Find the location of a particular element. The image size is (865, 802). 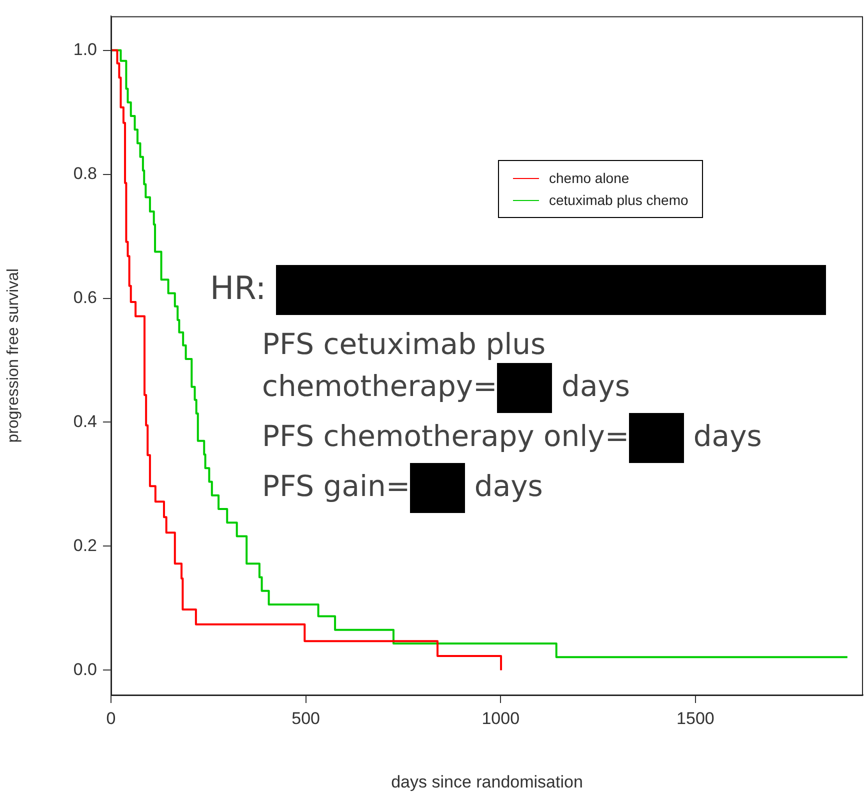

x-axis-title: days since randomisation is located at coordinates (487, 782).